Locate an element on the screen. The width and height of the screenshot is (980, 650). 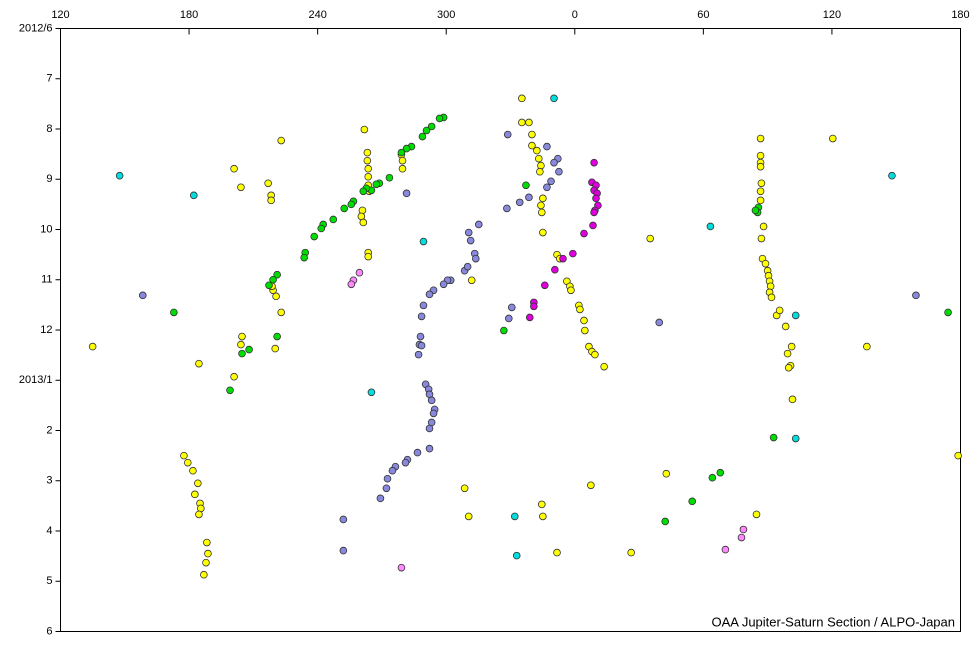
y-tick-label: 9 is located at coordinates (49, 179).